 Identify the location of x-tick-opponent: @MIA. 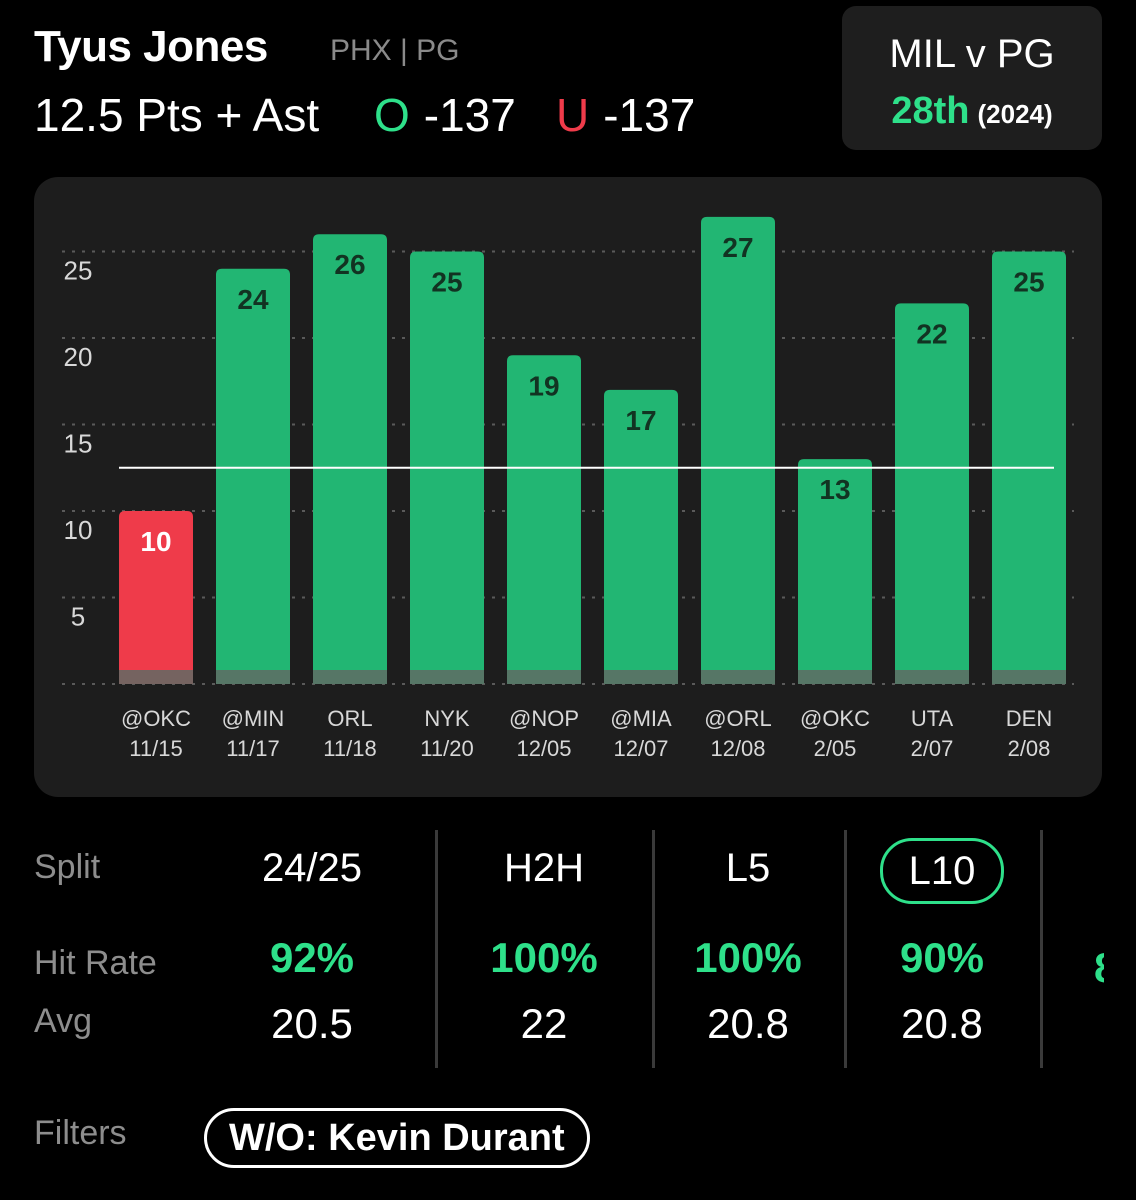
(641, 718).